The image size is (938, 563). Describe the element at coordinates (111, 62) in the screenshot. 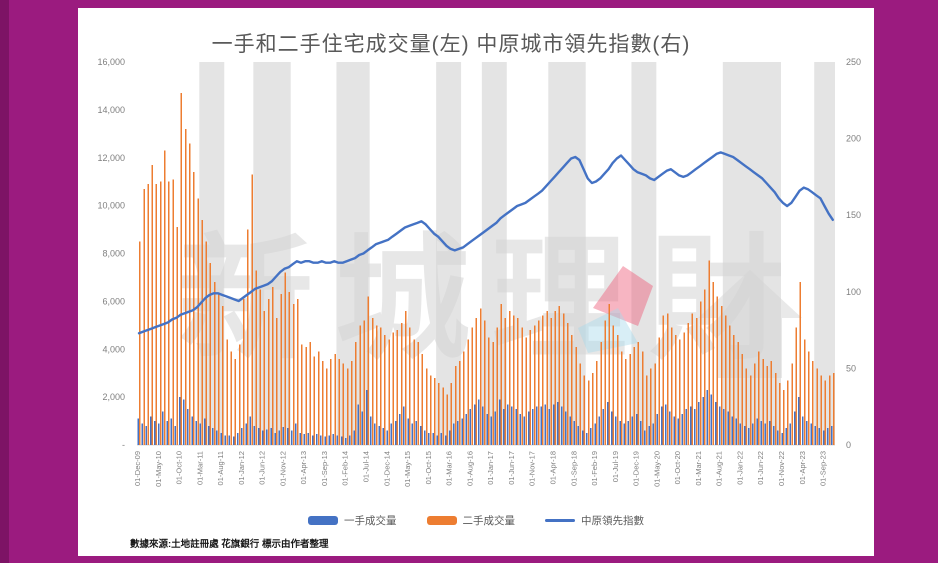

I see `y-axis-left-tick-label: 16,000` at that location.